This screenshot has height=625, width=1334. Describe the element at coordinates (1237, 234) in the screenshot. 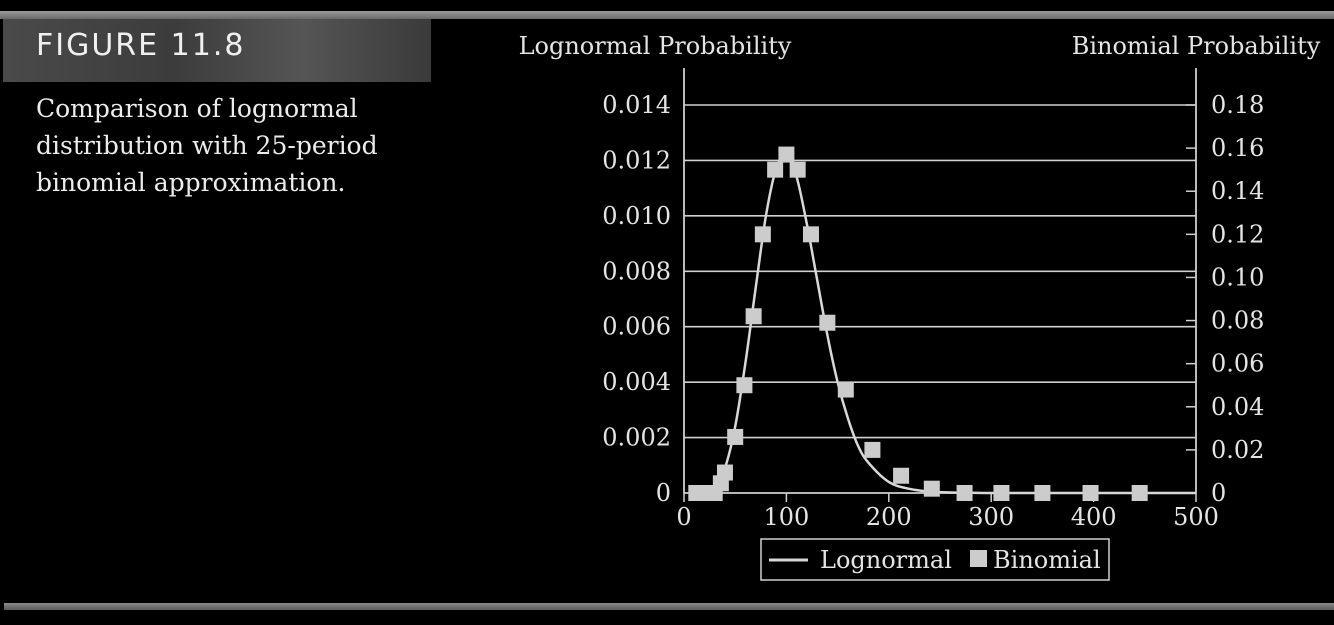

I see `right-tick-label-6: 0.12` at that location.